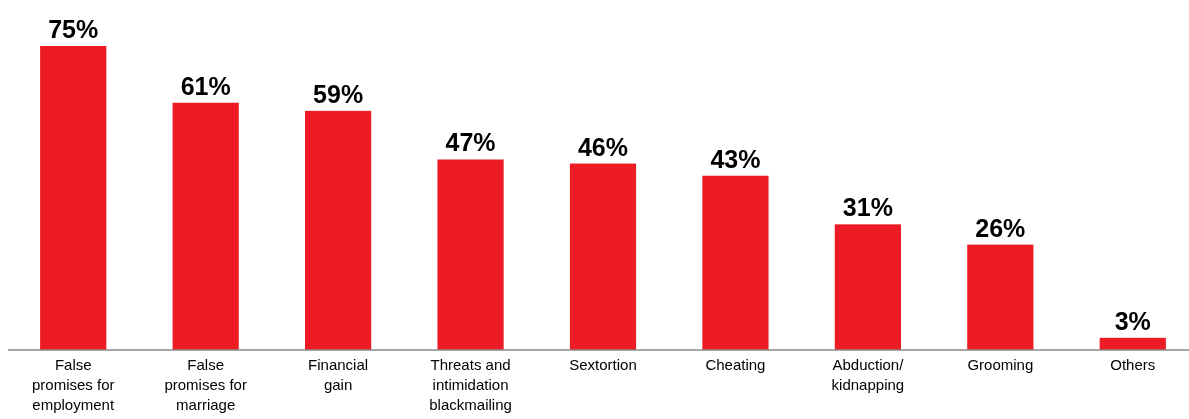 This screenshot has height=419, width=1189. What do you see at coordinates (73, 384) in the screenshot?
I see `x-tick-label: False promises for employment` at bounding box center [73, 384].